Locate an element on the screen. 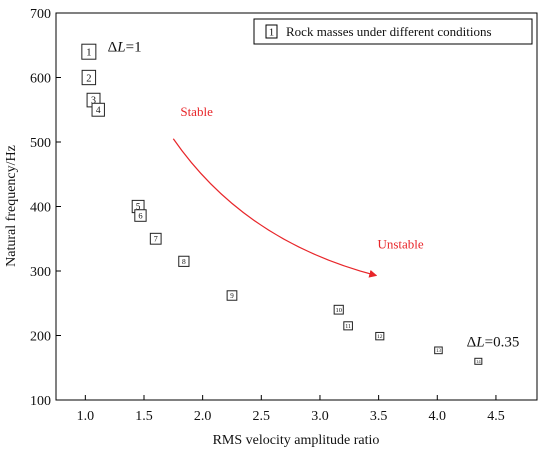  legend-marker is located at coordinates (271, 31).